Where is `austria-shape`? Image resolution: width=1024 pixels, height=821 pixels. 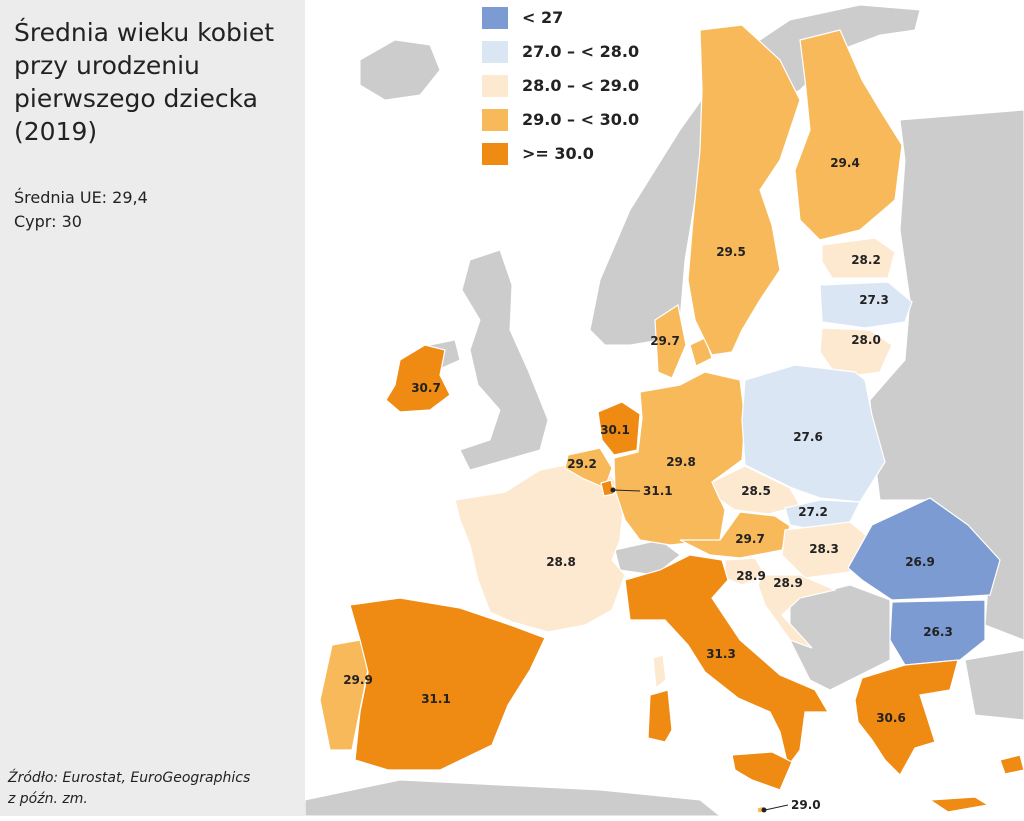
austria-shape is located at coordinates (735, 535).